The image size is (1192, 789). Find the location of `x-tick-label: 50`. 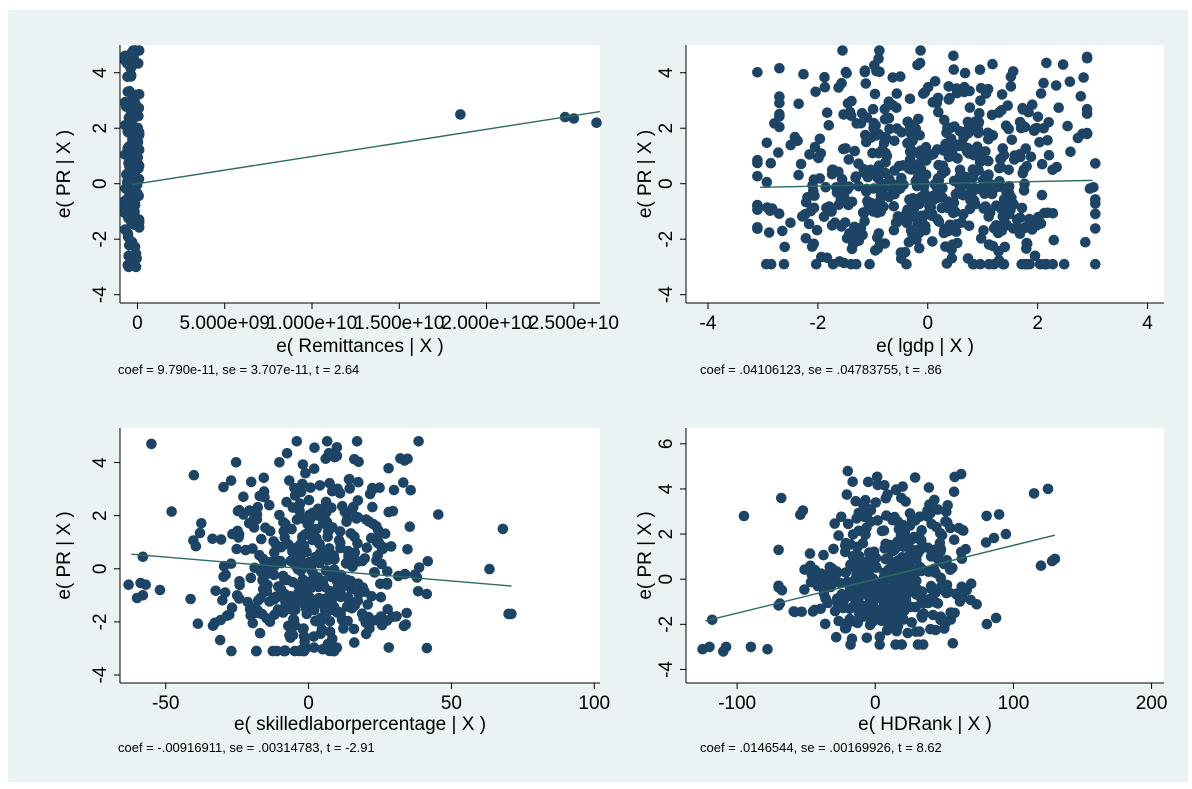

x-tick-label: 50 is located at coordinates (451, 703).